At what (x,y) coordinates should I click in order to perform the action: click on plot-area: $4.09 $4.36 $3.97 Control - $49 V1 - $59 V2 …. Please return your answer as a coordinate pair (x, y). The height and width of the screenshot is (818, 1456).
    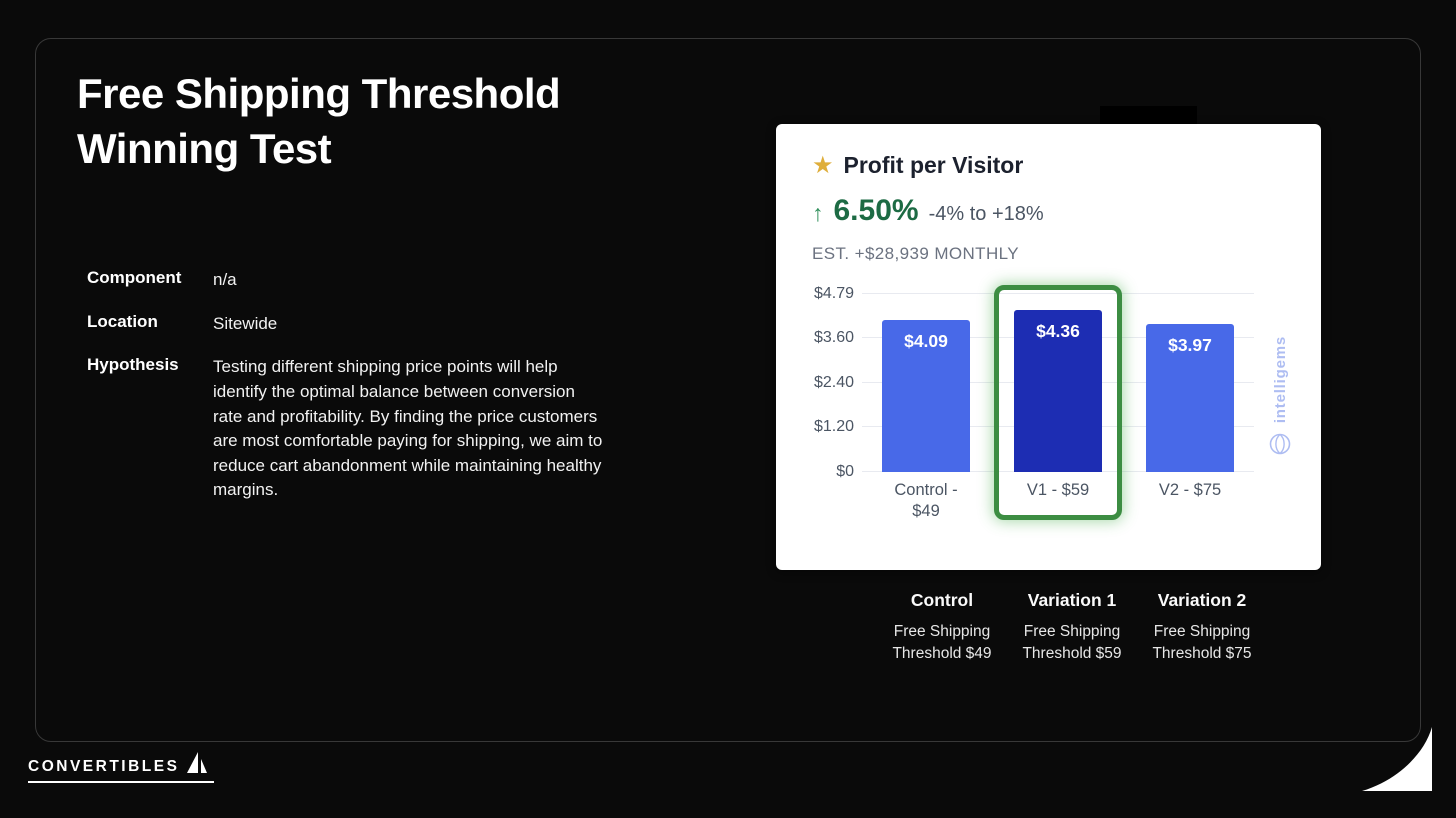
    Looking at the image, I should click on (1058, 403).